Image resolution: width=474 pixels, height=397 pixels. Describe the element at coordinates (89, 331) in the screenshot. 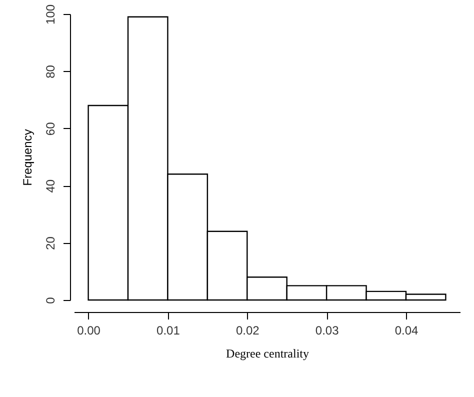

I see `x-tick-label: 0.00` at that location.